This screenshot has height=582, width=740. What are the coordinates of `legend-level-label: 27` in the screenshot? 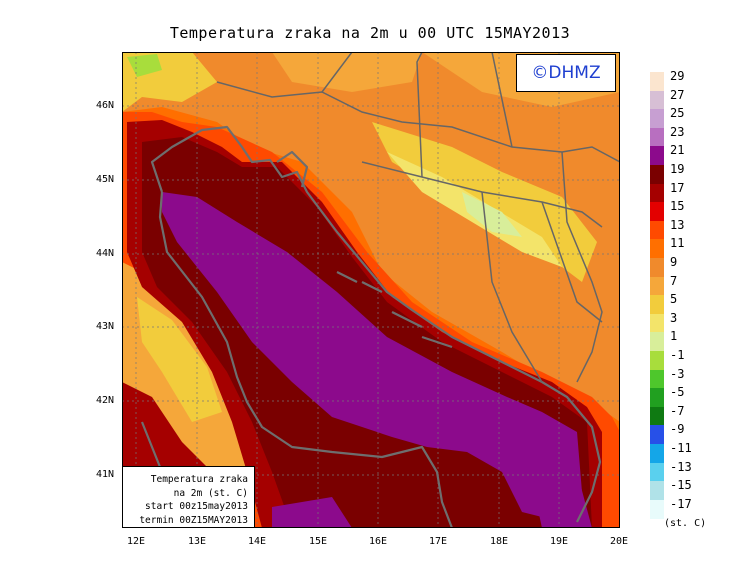 It's located at (677, 94).